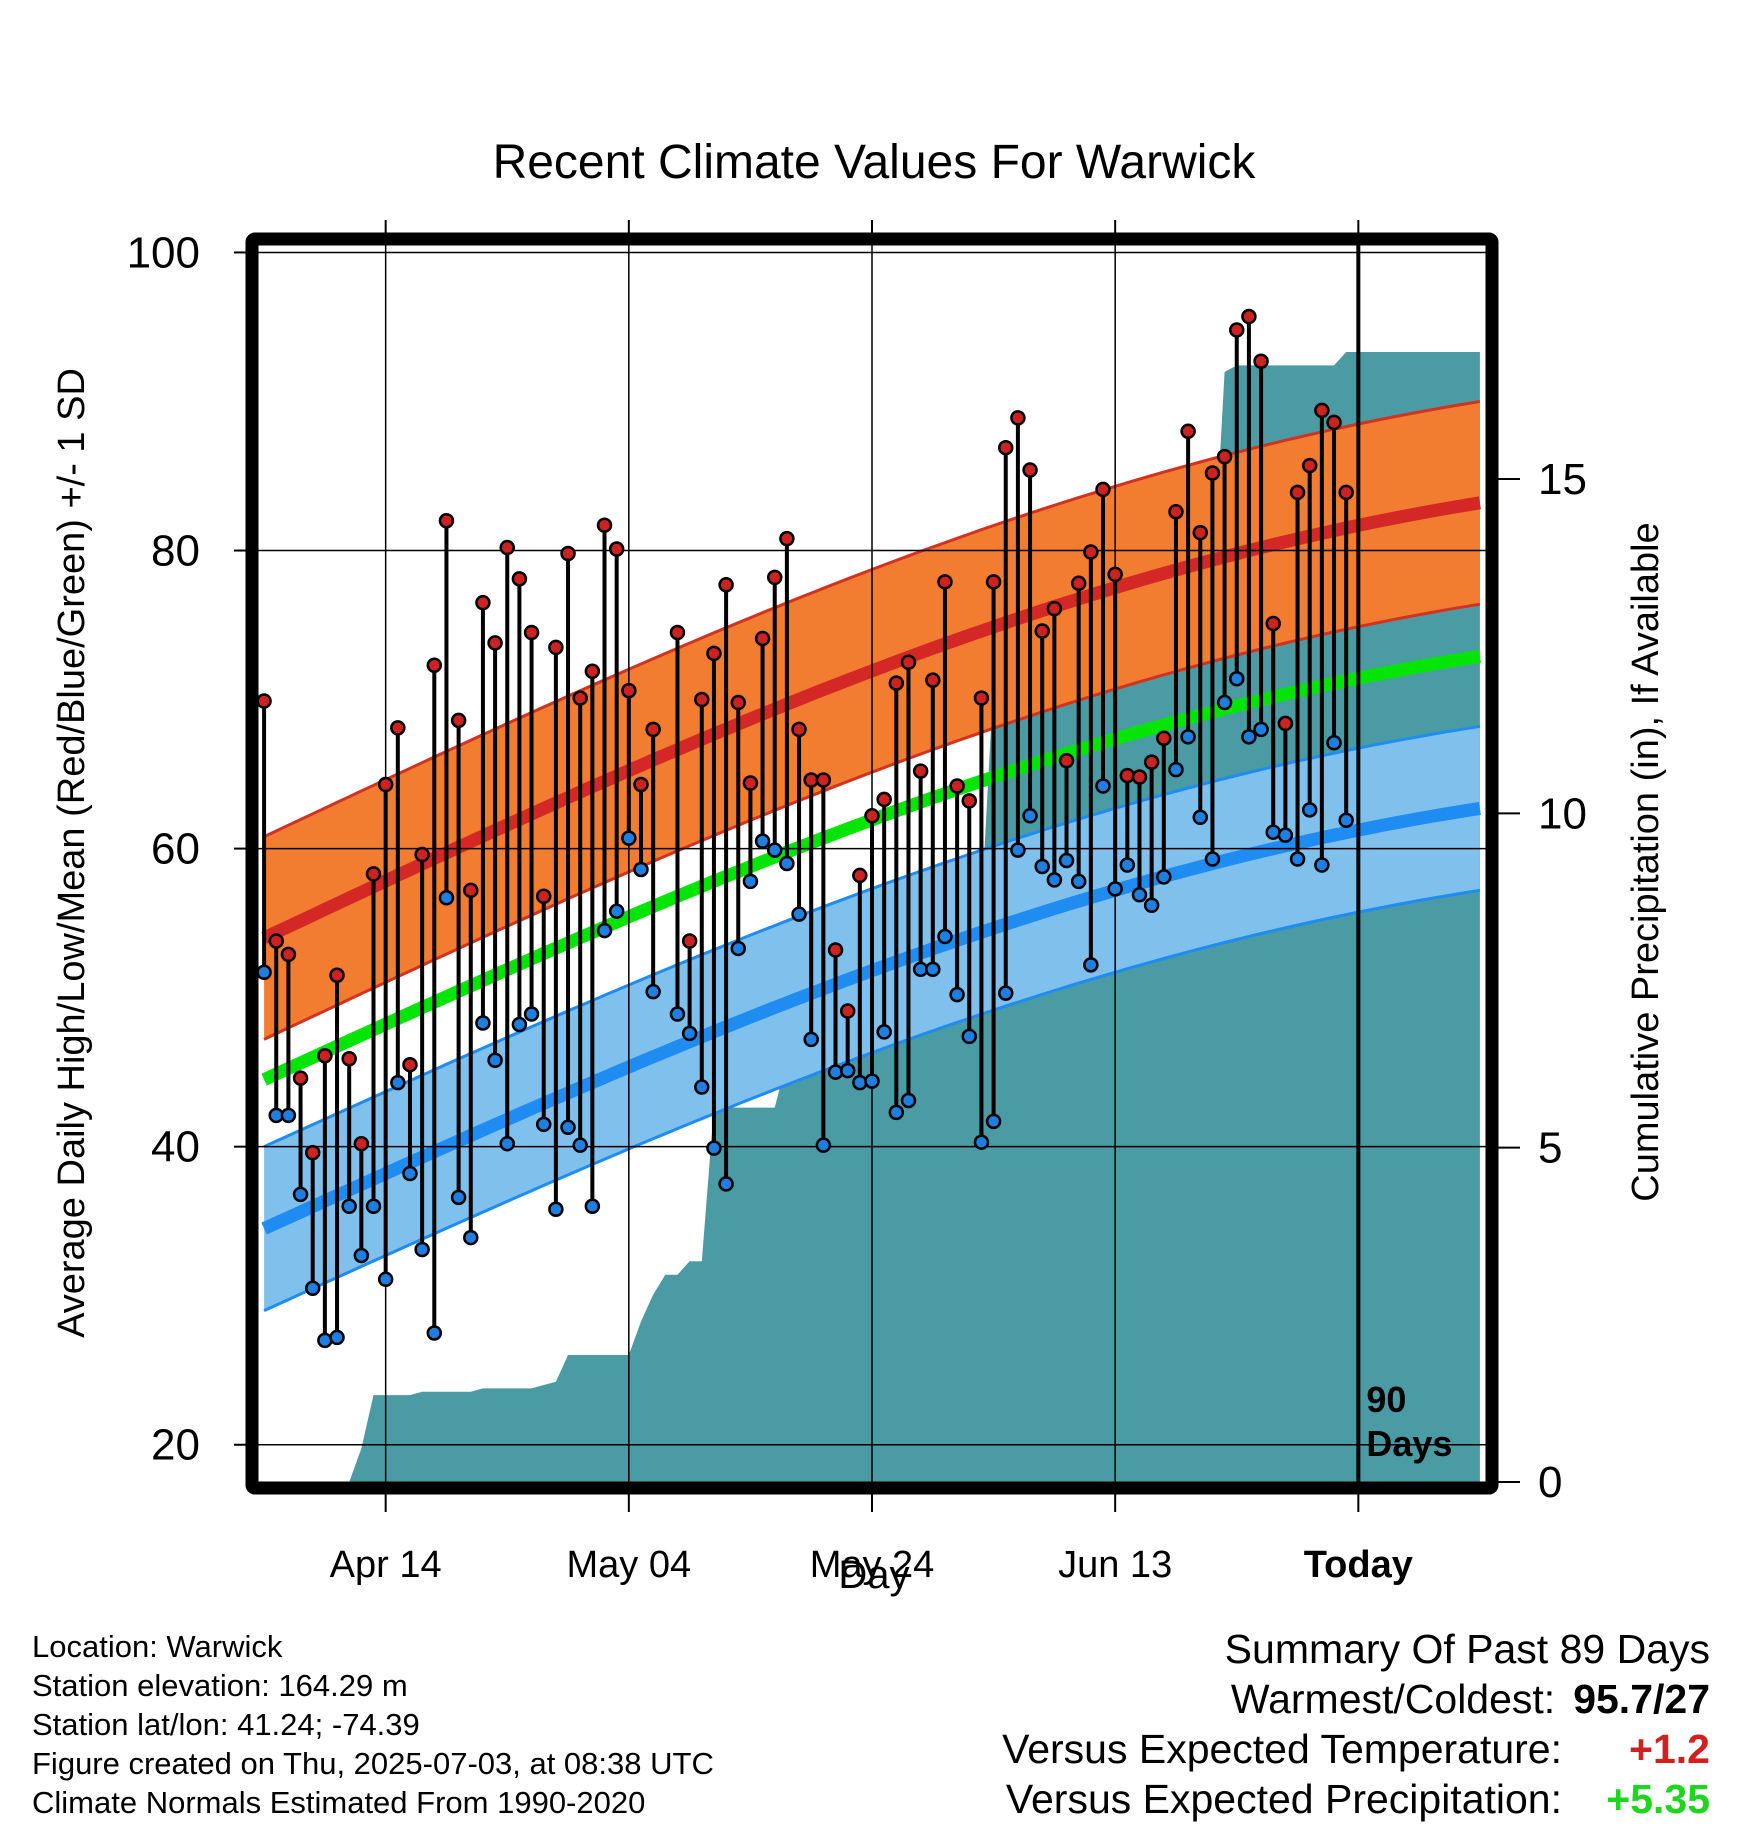 This screenshot has width=1748, height=1828. I want to click on y-tick-label: 40, so click(175, 1147).